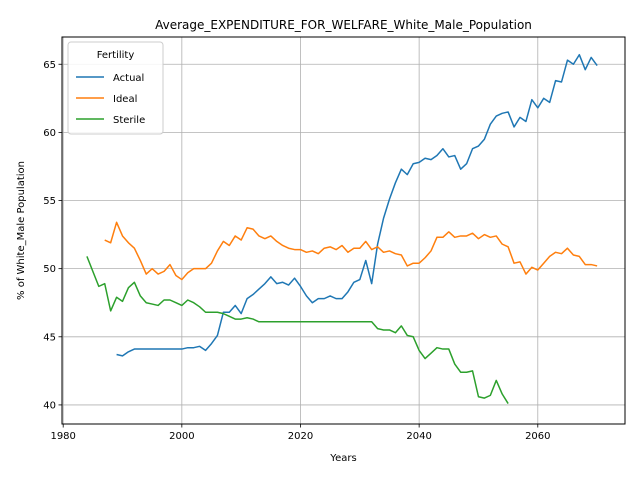 The width and height of the screenshot is (640, 480). Describe the element at coordinates (110, 99) in the screenshot. I see `legend-items: Actual Ideal Sterile` at that location.